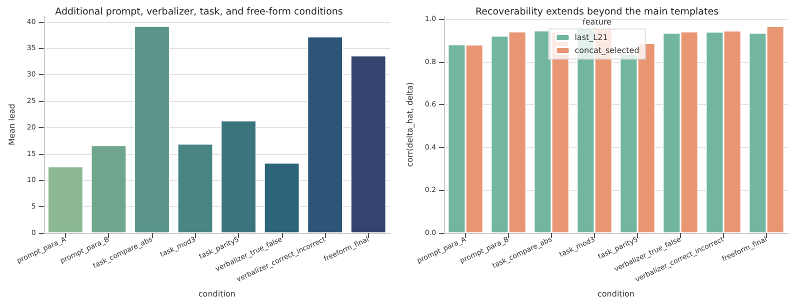 The image size is (796, 303). Describe the element at coordinates (12, 125) in the screenshot. I see `y-axis-title: Mean lead` at that location.